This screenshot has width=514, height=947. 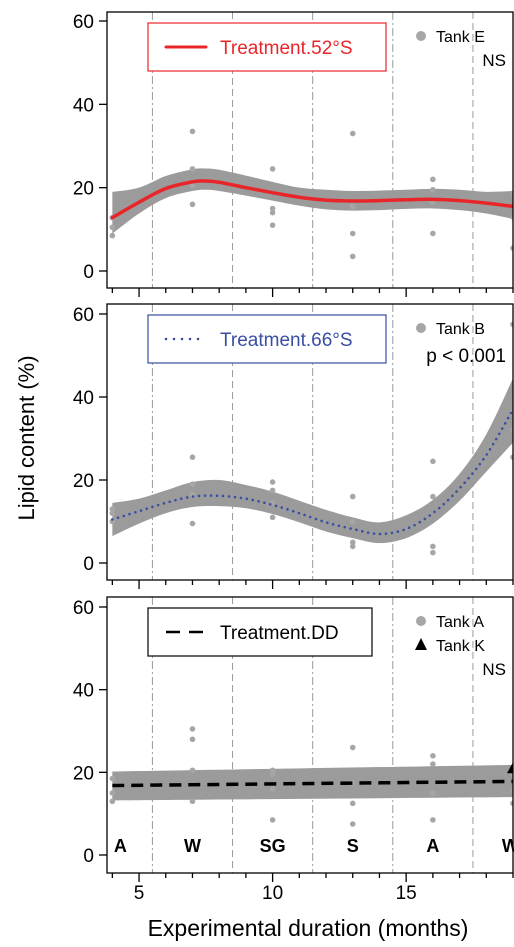 What do you see at coordinates (83, 398) in the screenshot?
I see `y-tick-label: 40` at bounding box center [83, 398].